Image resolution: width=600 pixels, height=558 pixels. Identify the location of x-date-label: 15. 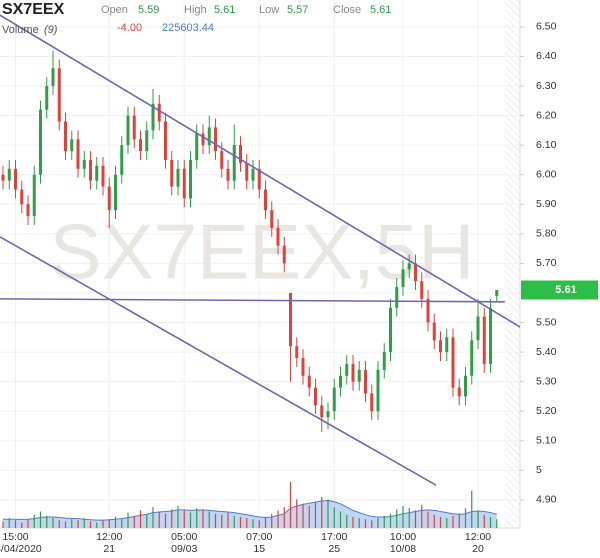
(259, 549).